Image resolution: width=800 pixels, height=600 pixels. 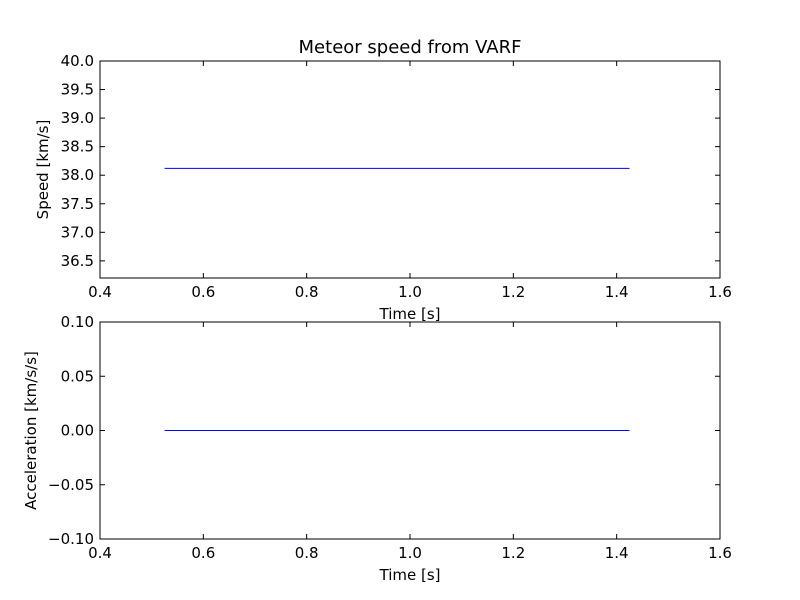 What do you see at coordinates (77, 147) in the screenshot?
I see `speed-y-tick-label: 38.5` at bounding box center [77, 147].